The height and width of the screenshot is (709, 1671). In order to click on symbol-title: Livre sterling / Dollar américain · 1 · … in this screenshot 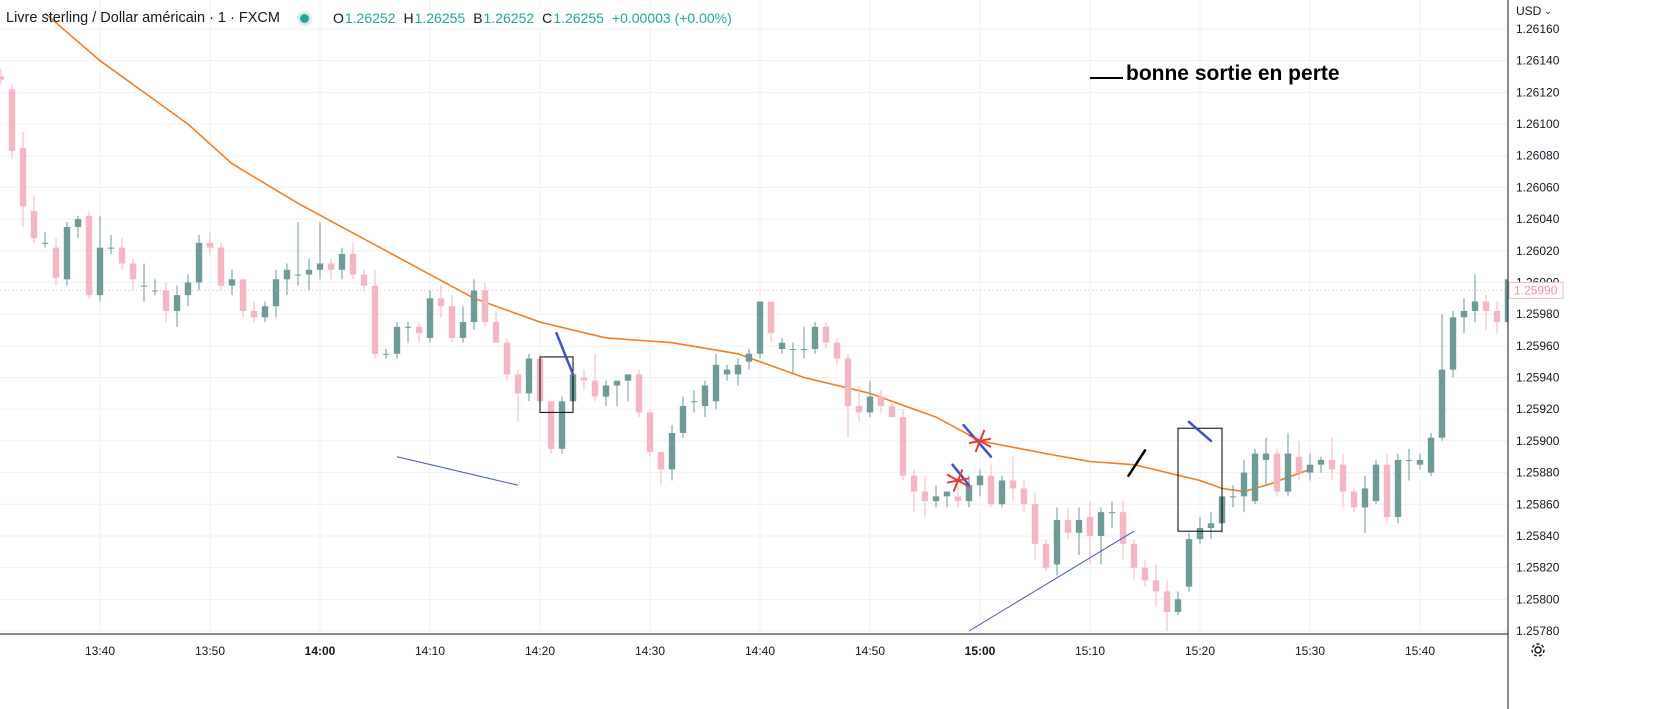, I will do `click(143, 18)`.